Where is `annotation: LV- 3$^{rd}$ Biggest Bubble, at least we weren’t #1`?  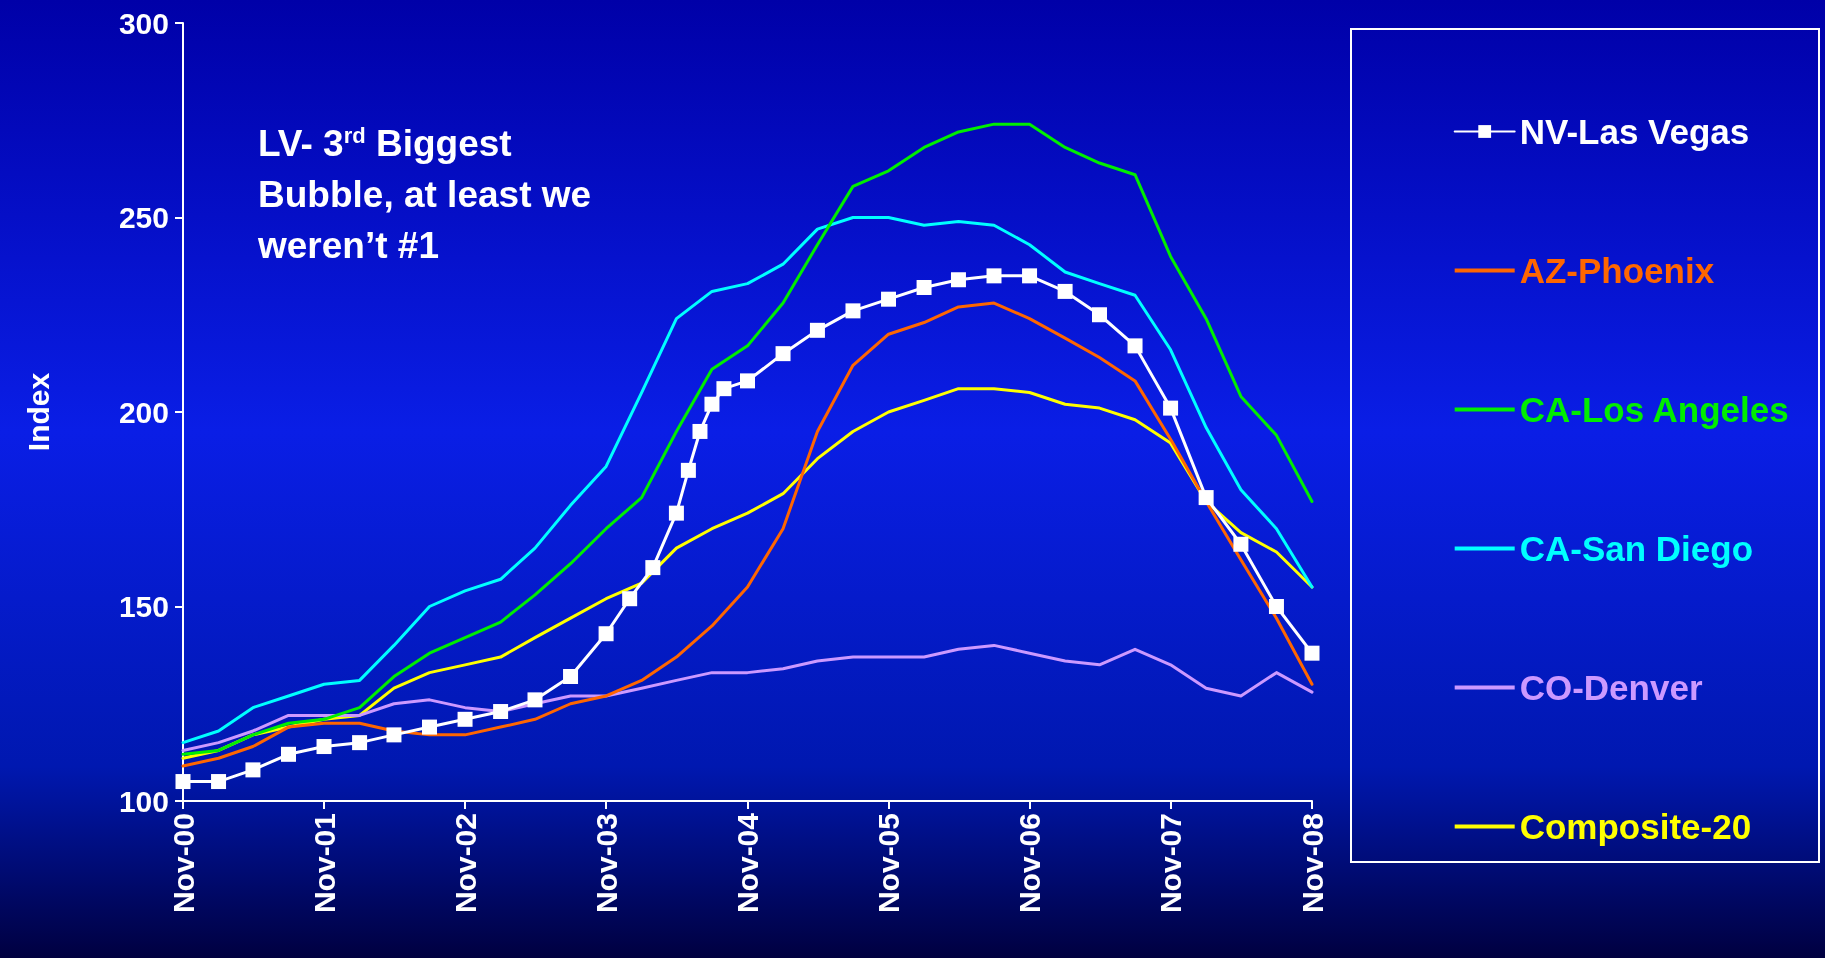 annotation: LV- 3$^{rd}$ Biggest Bubble, at least we weren’t #1 is located at coordinates (425, 195).